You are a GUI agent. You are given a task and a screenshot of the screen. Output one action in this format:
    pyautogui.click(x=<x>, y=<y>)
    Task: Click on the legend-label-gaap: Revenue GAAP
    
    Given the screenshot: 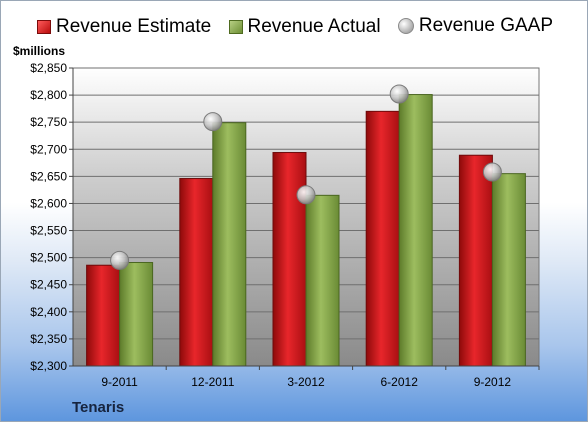 What is the action you would take?
    pyautogui.click(x=486, y=25)
    